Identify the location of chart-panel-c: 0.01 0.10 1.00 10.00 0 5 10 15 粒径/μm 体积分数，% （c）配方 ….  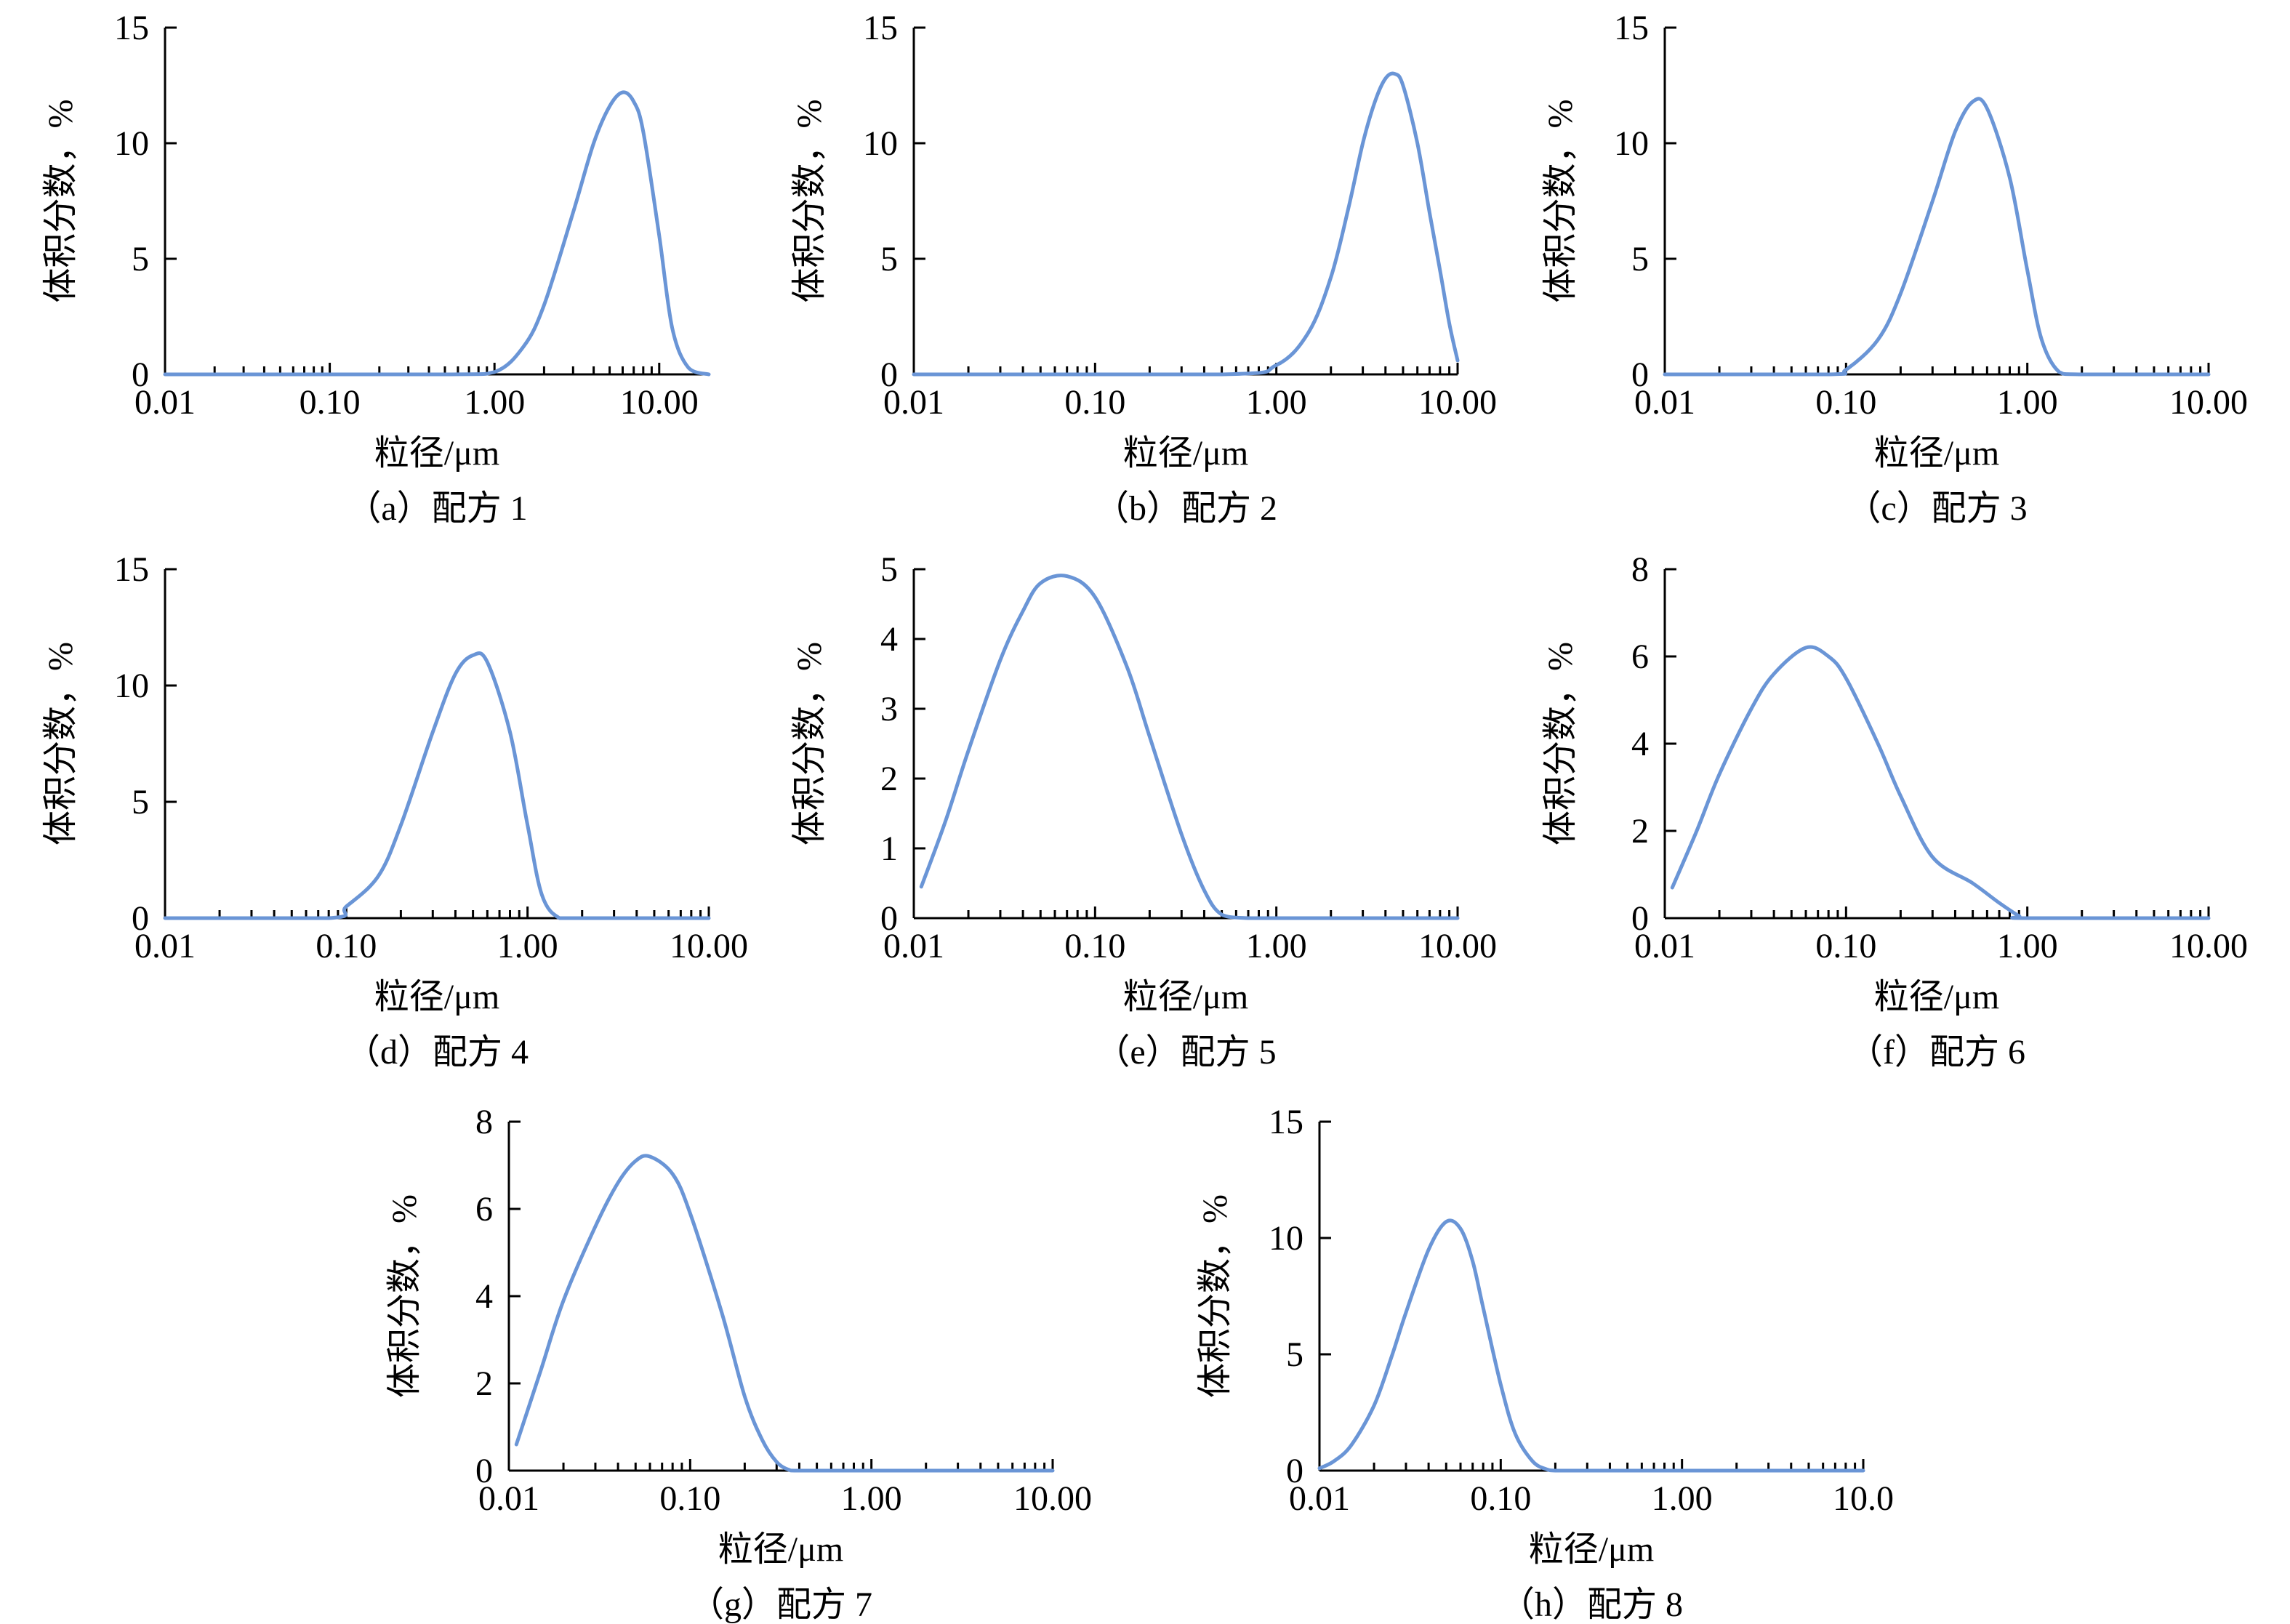
(1894, 268).